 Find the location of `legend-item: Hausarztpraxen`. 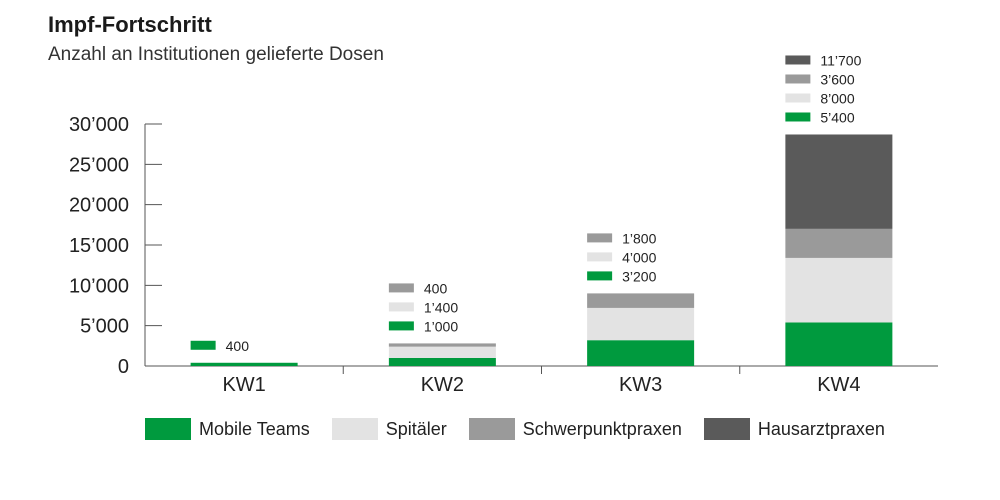

legend-item: Hausarztpraxen is located at coordinates (794, 429).